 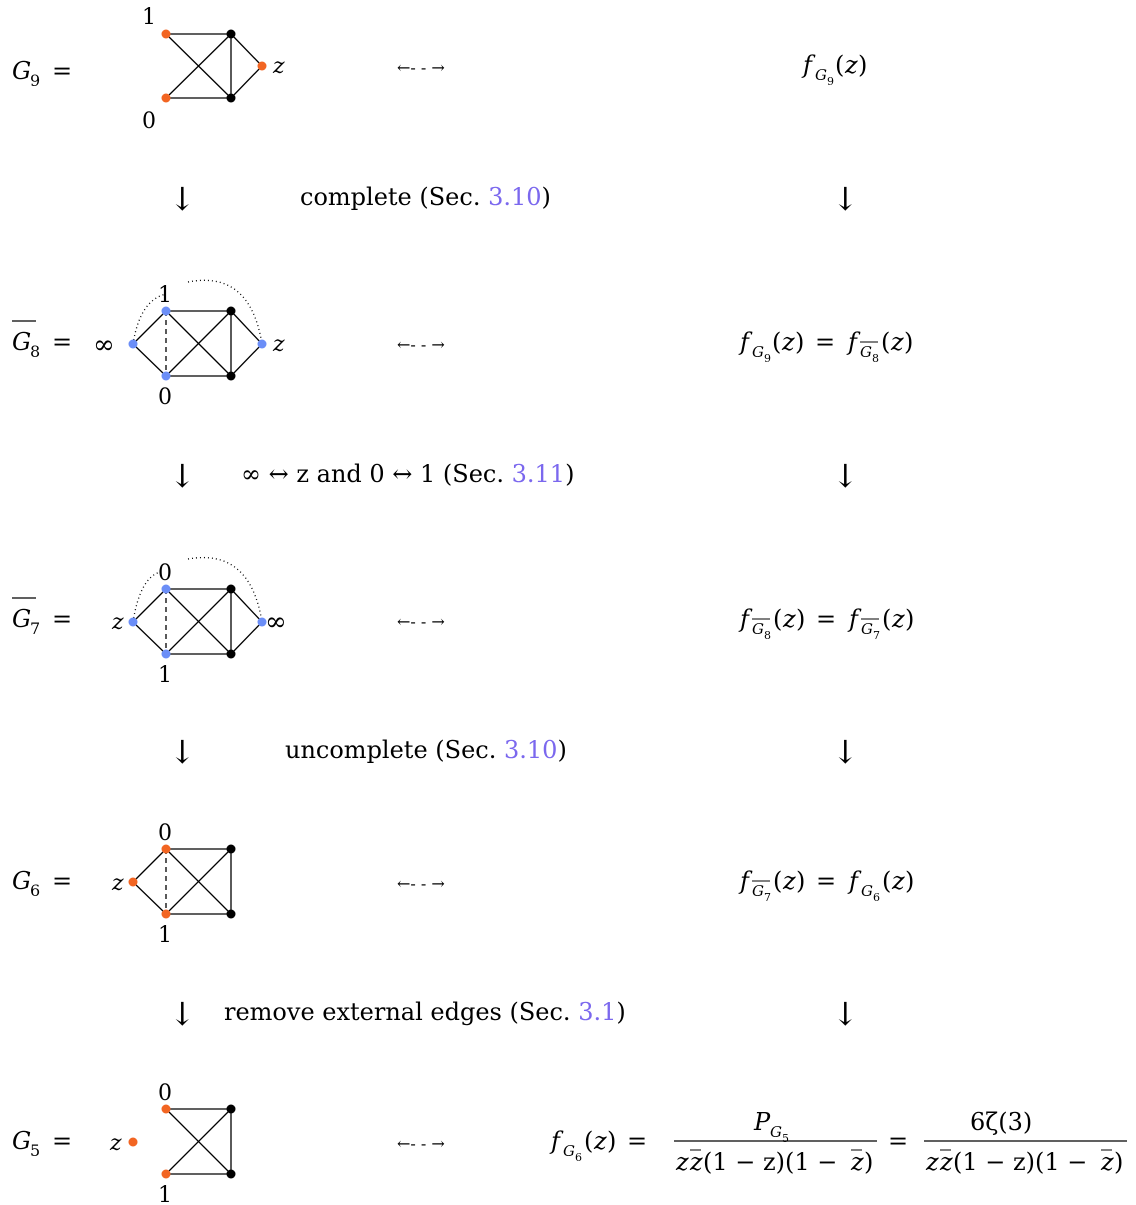 I want to click on step-remove-external: ↓ remove external edges (Sec. 3.1) ↓, so click(x=514, y=1014).